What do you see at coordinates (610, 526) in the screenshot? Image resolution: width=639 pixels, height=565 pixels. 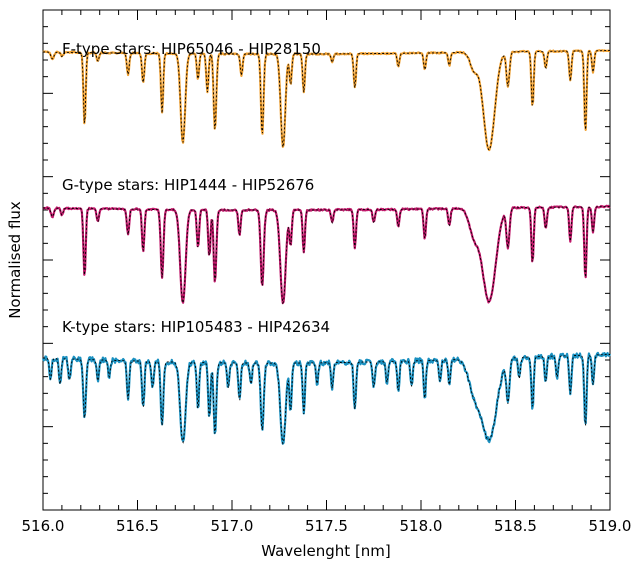 I see `x-tick-label: 519.0` at bounding box center [610, 526].